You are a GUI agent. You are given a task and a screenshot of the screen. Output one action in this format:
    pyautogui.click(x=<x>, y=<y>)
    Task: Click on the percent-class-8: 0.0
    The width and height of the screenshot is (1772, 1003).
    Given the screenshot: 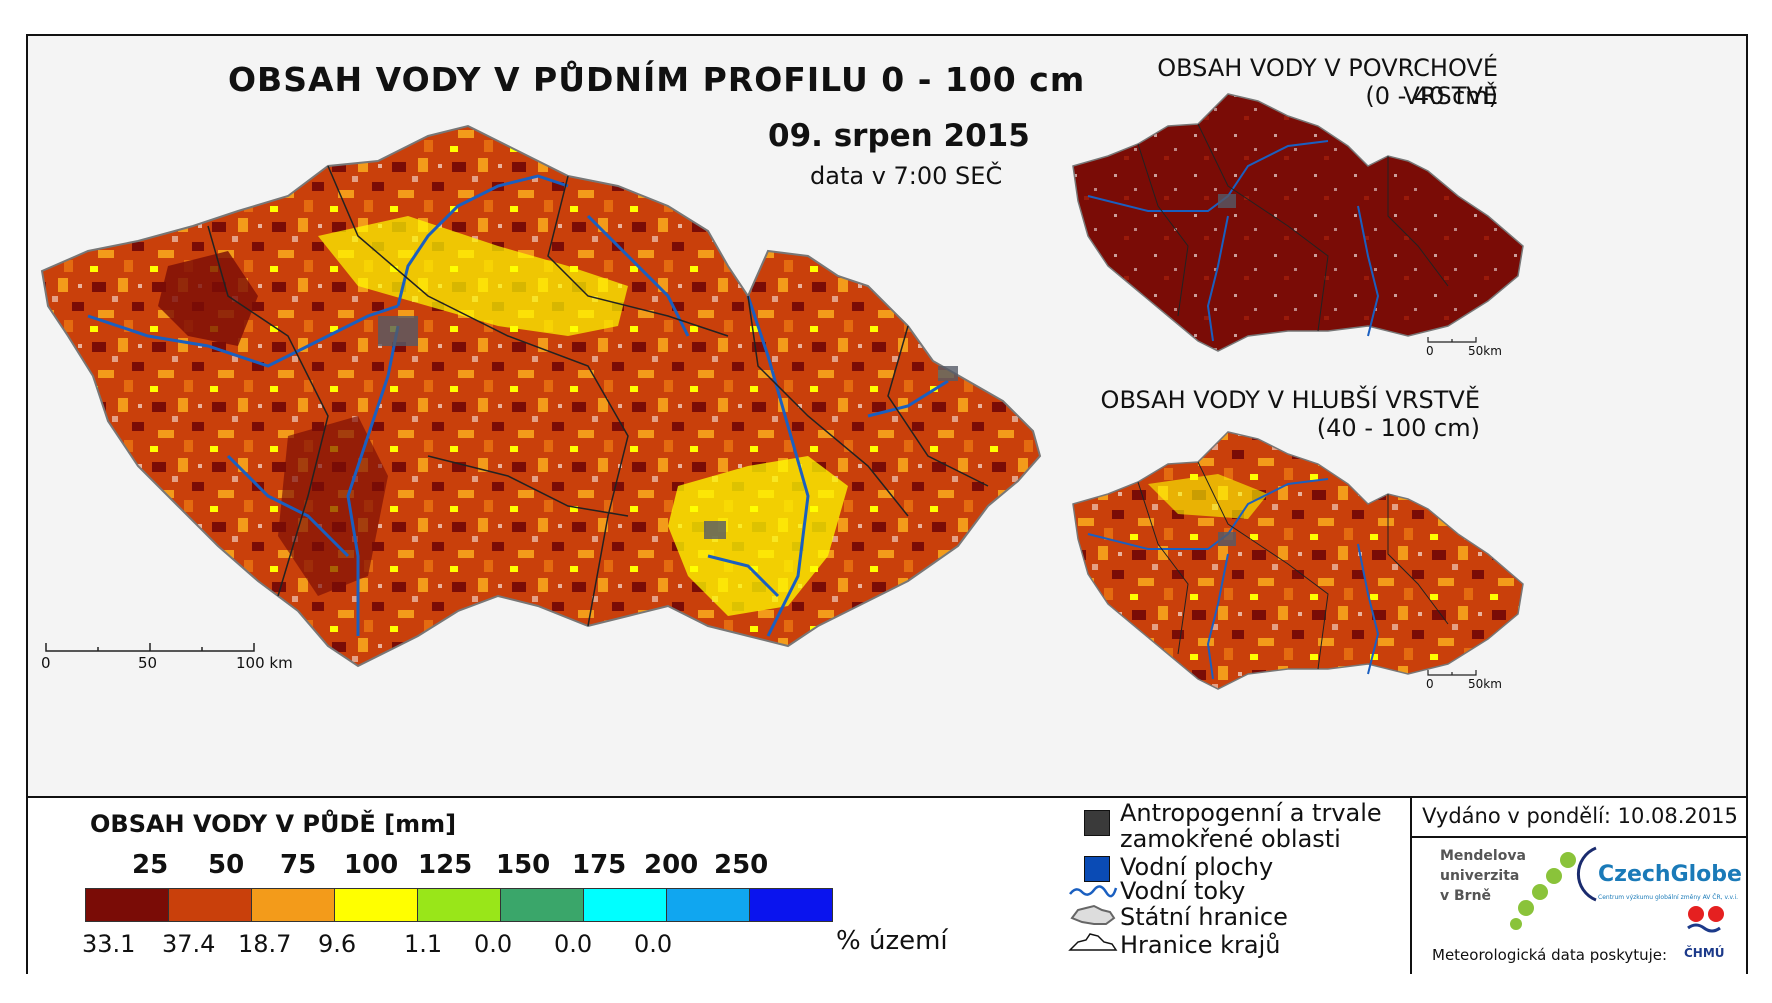 What is the action you would take?
    pyautogui.click(x=653, y=944)
    